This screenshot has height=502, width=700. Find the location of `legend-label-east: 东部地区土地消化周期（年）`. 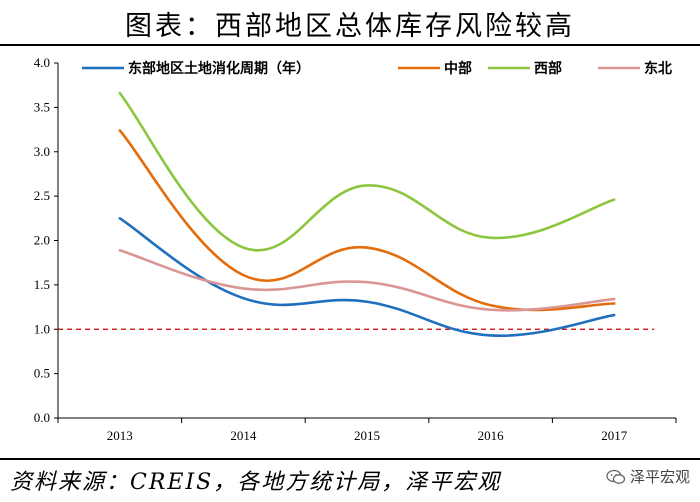

legend-label-east: 东部地区土地消化周期（年） is located at coordinates (219, 68).